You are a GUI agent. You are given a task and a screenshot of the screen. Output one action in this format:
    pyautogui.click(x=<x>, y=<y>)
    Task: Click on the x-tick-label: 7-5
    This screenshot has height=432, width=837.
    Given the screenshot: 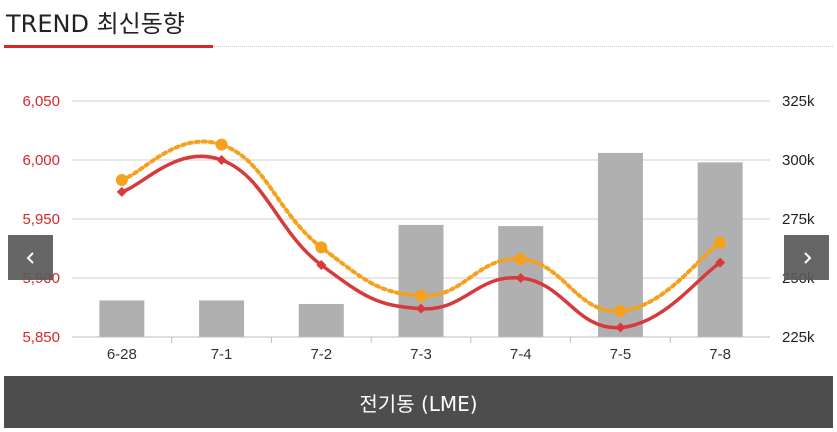 What is the action you would take?
    pyautogui.click(x=621, y=354)
    